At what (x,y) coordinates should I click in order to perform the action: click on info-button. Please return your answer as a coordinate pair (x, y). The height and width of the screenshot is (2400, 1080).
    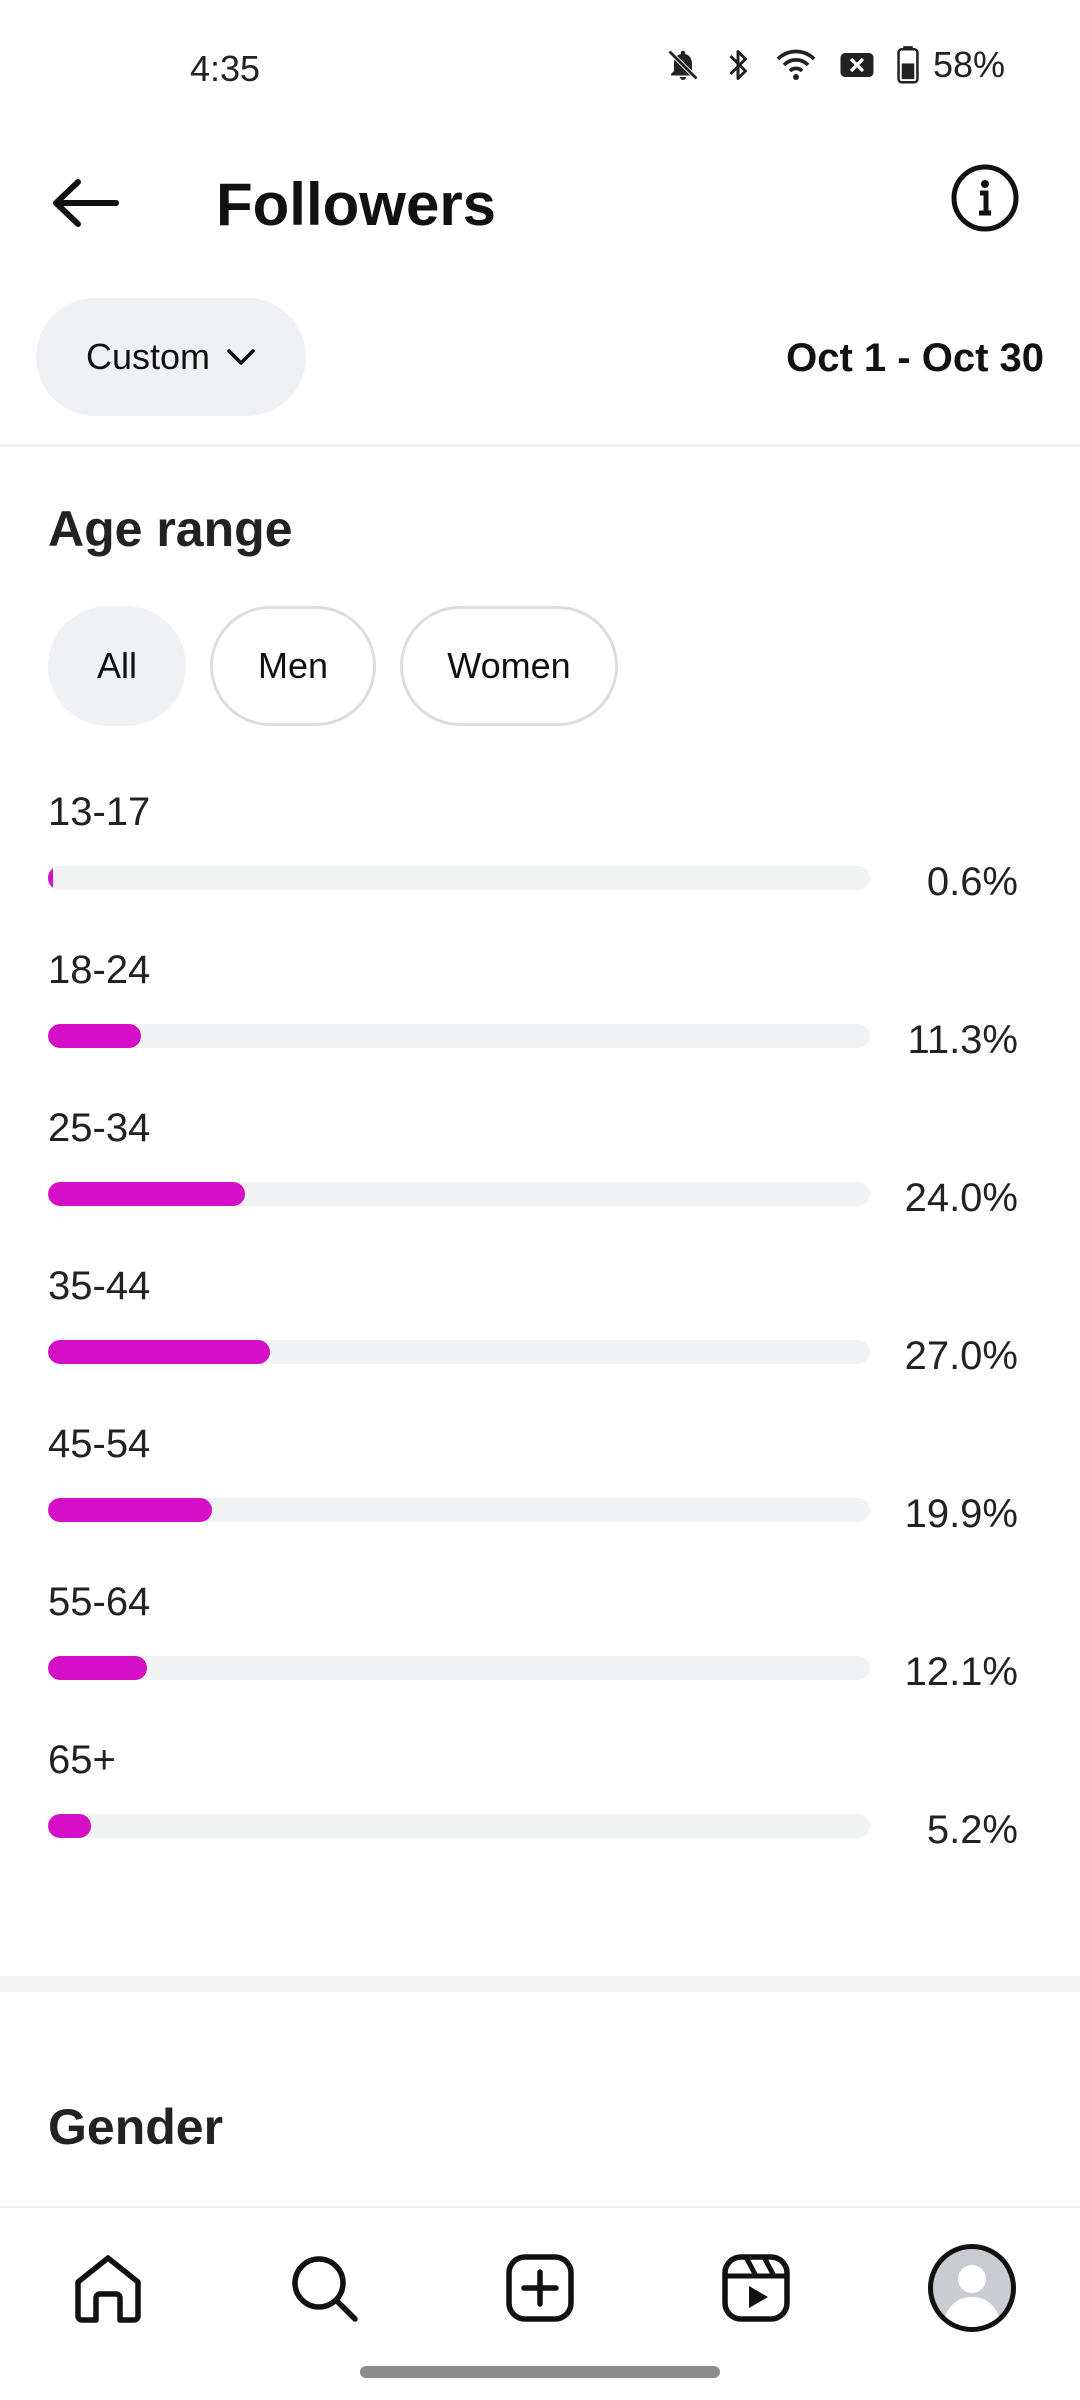
    Looking at the image, I should click on (985, 198).